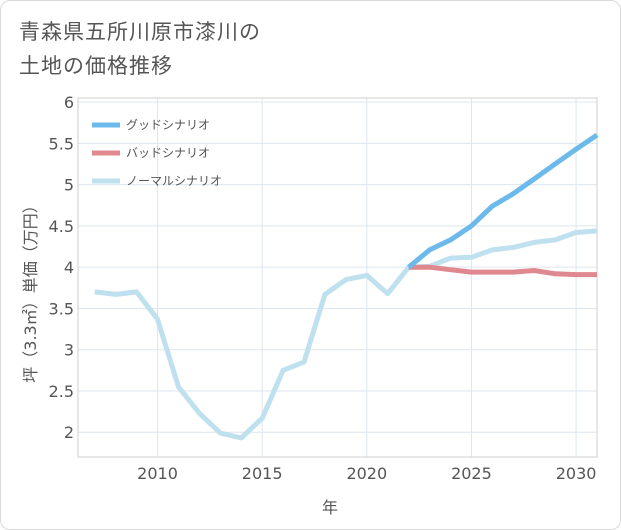  What do you see at coordinates (168, 125) in the screenshot?
I see `legend-label: グッドシナリオ` at bounding box center [168, 125].